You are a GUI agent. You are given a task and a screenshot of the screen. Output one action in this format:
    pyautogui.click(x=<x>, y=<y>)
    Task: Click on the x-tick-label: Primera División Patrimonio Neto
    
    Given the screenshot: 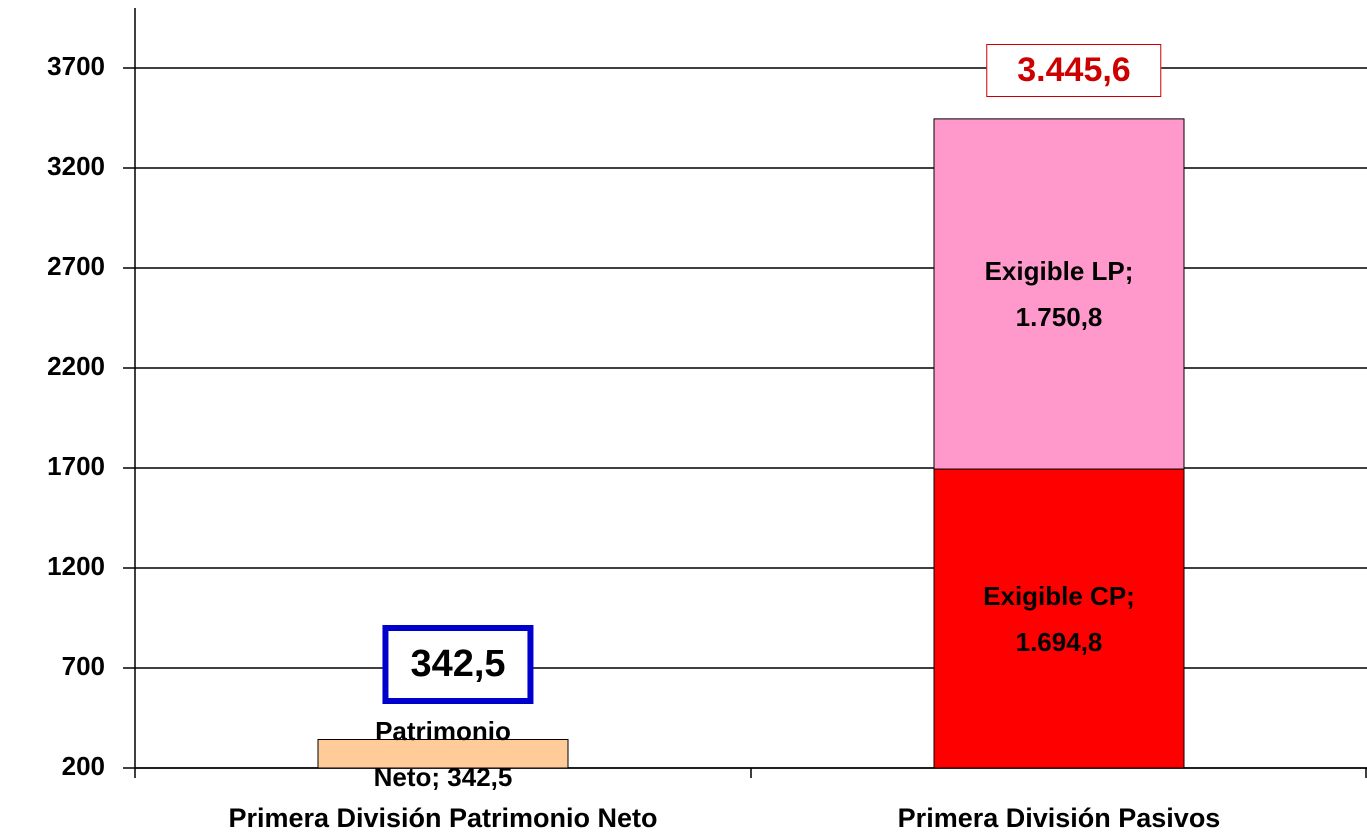 What is the action you would take?
    pyautogui.click(x=442, y=818)
    